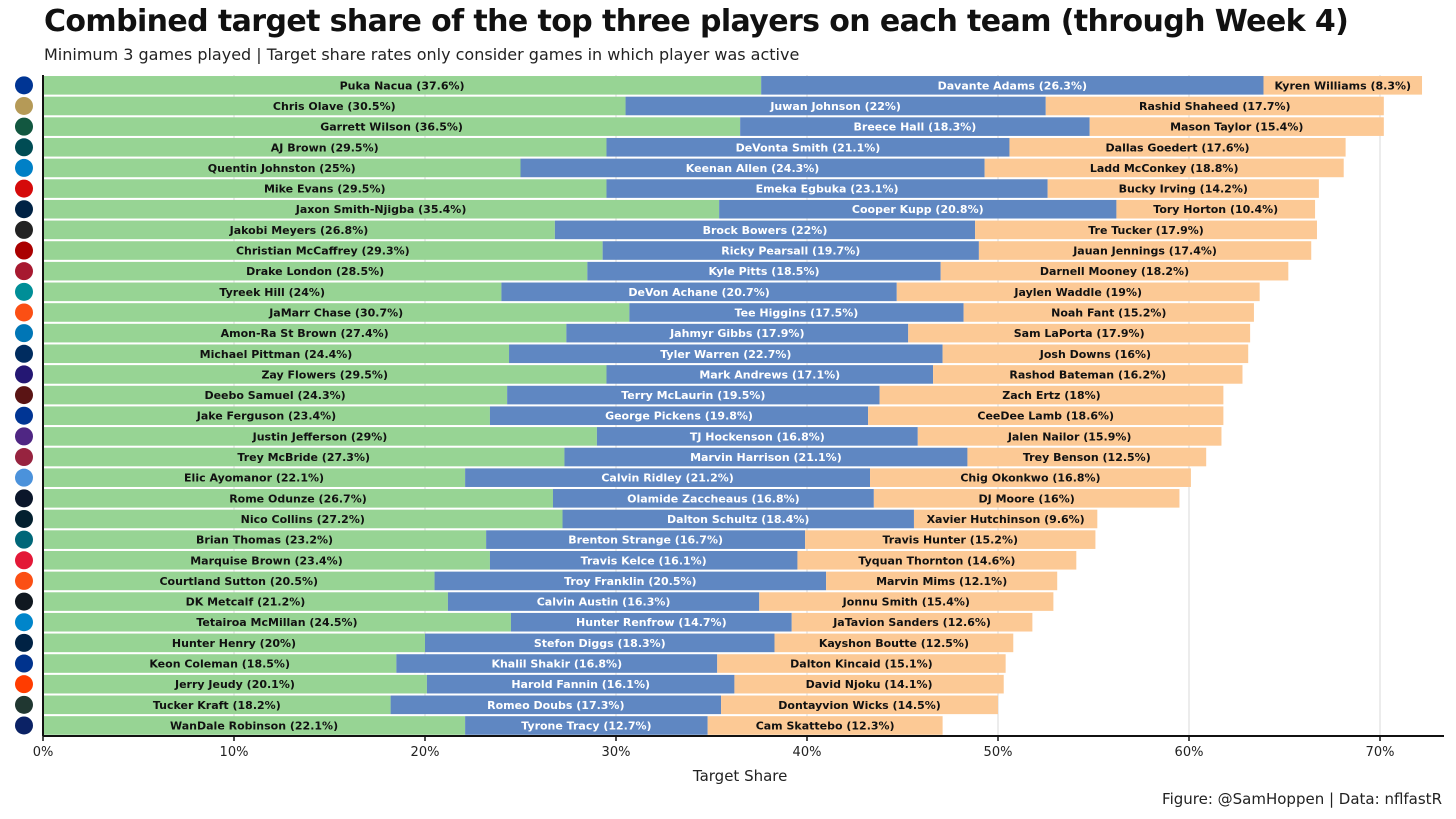 The width and height of the screenshot is (1456, 819). I want to click on x-tick-label: 30%, so click(616, 752).